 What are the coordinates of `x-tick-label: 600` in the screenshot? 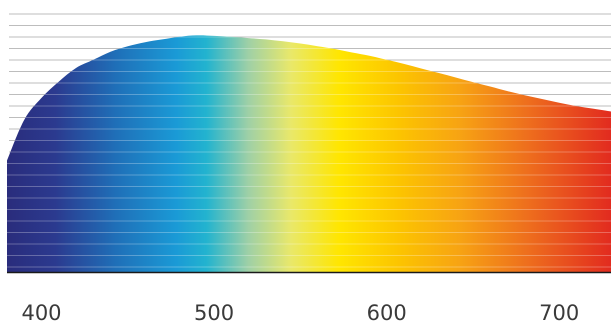 It's located at (387, 312).